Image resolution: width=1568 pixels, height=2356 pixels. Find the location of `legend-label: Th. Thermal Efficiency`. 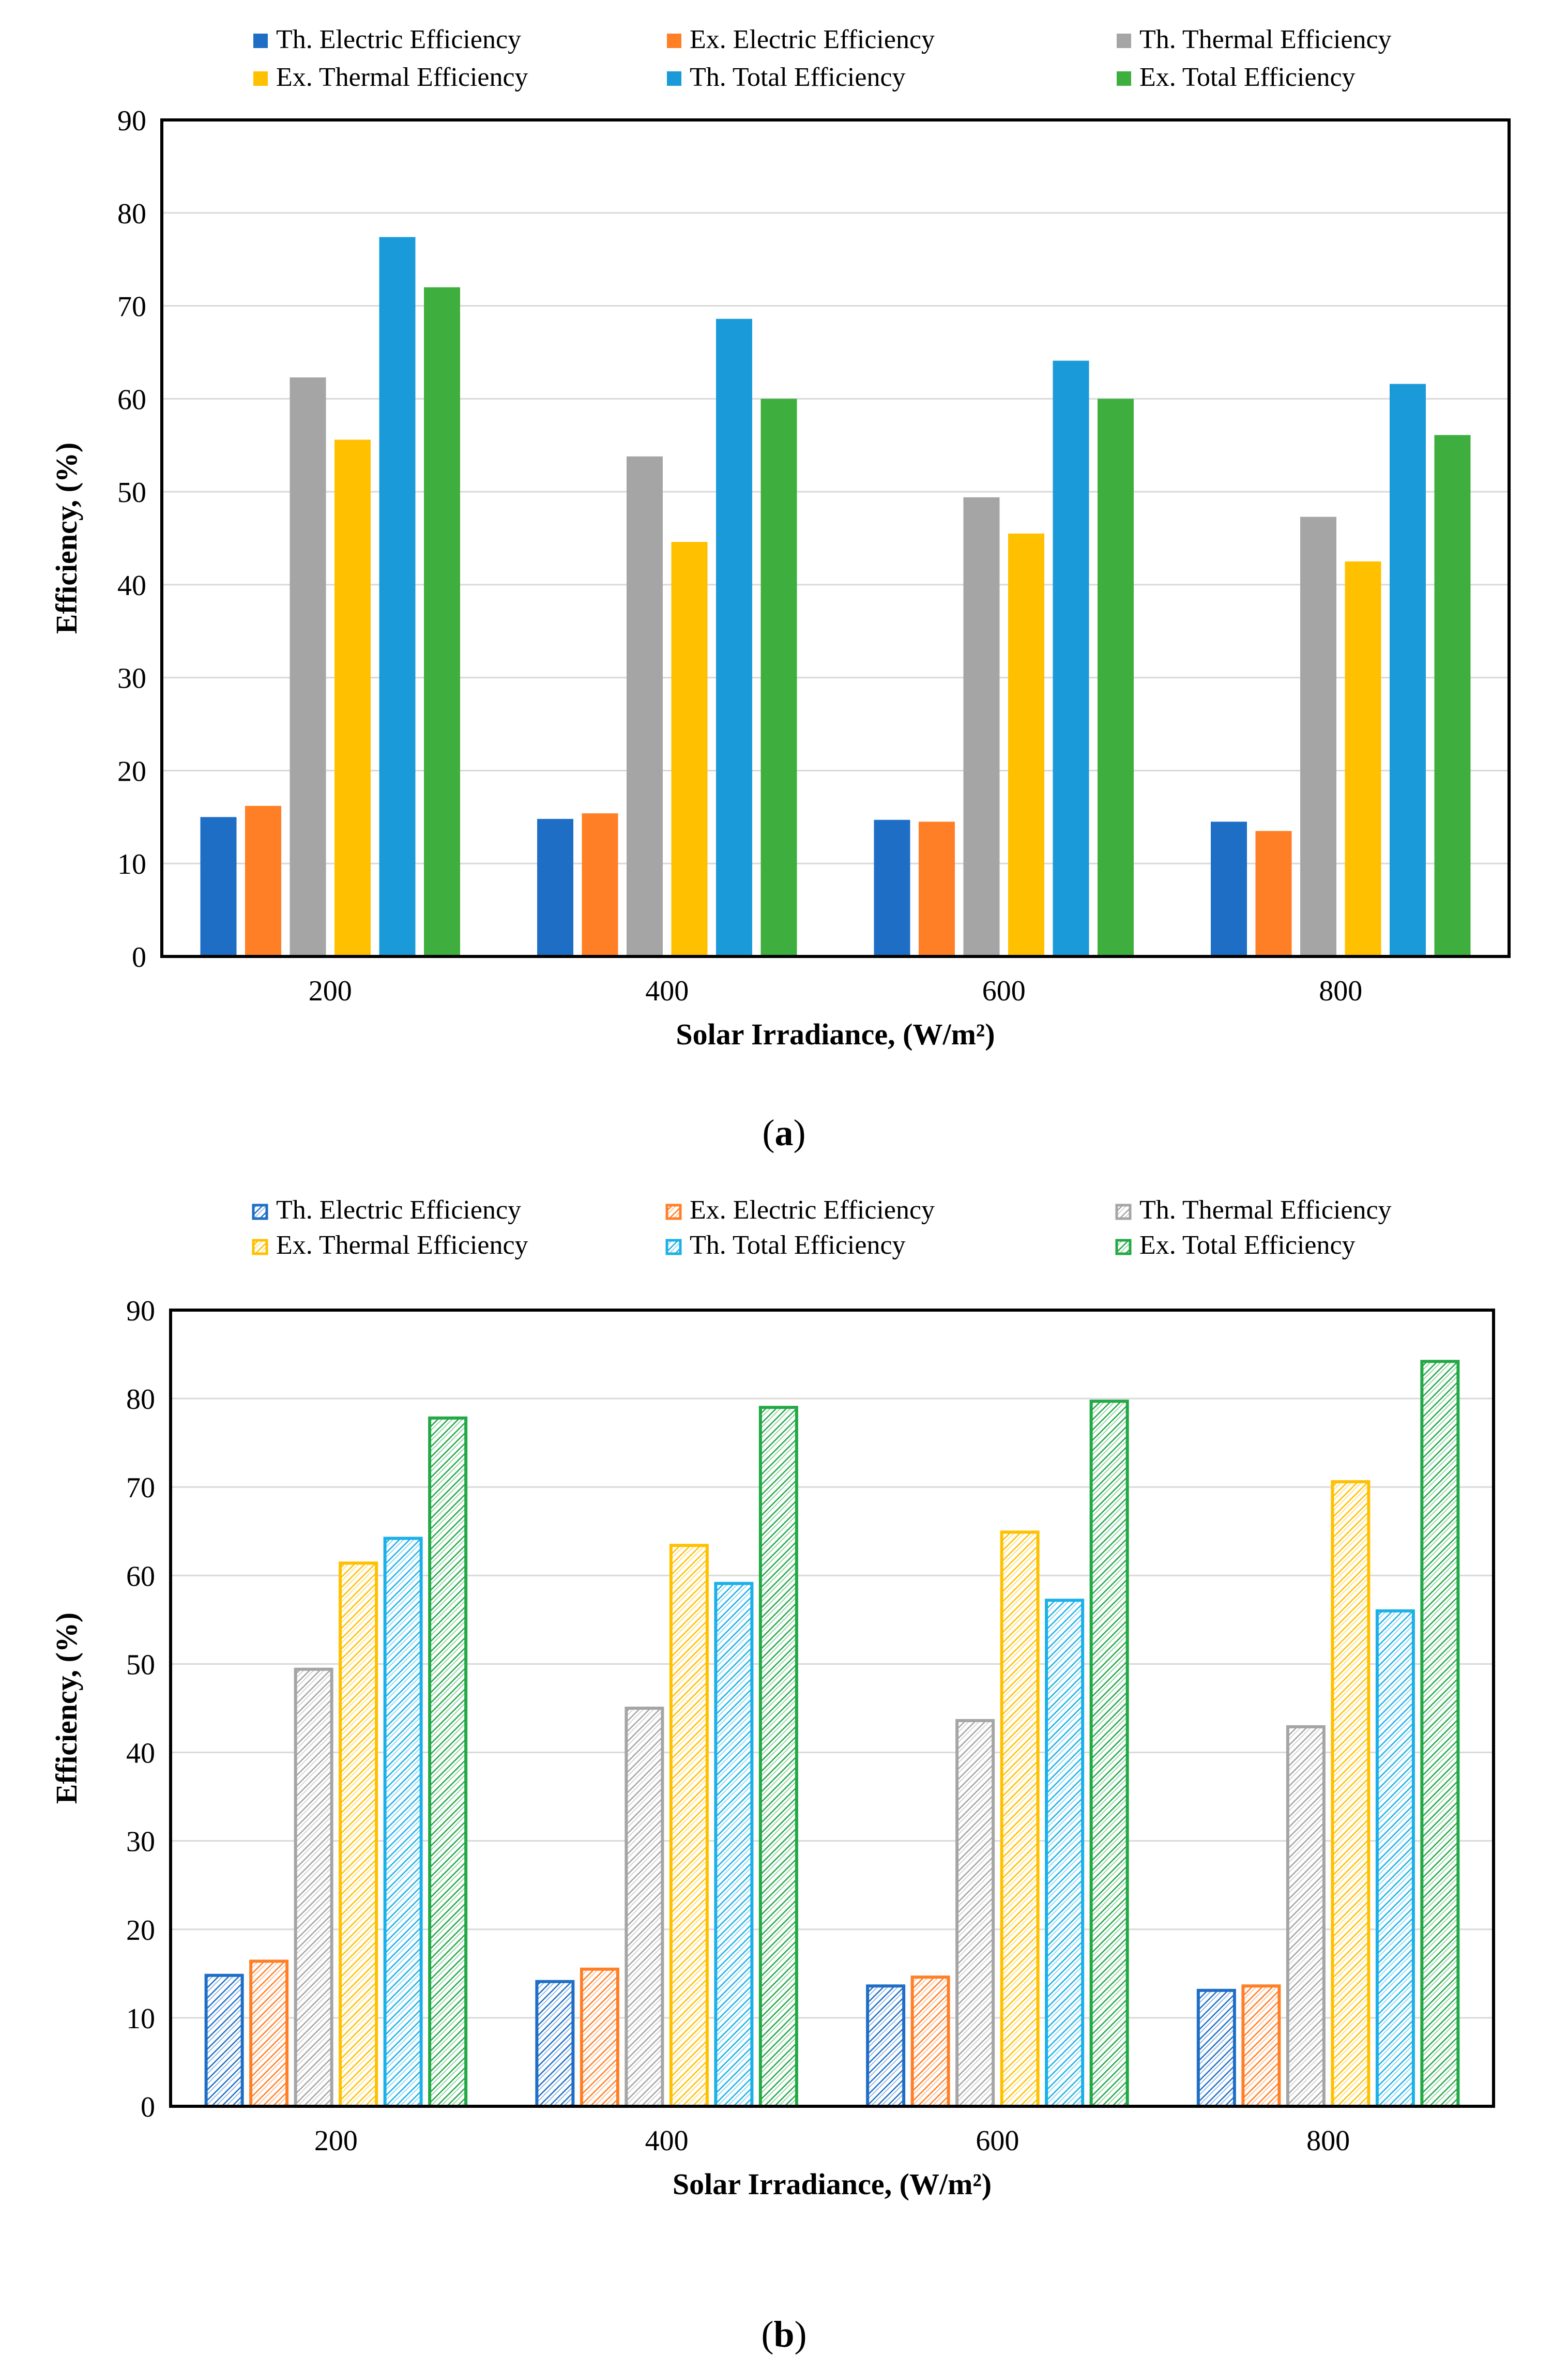

legend-label: Th. Thermal Efficiency is located at coordinates (1265, 39).